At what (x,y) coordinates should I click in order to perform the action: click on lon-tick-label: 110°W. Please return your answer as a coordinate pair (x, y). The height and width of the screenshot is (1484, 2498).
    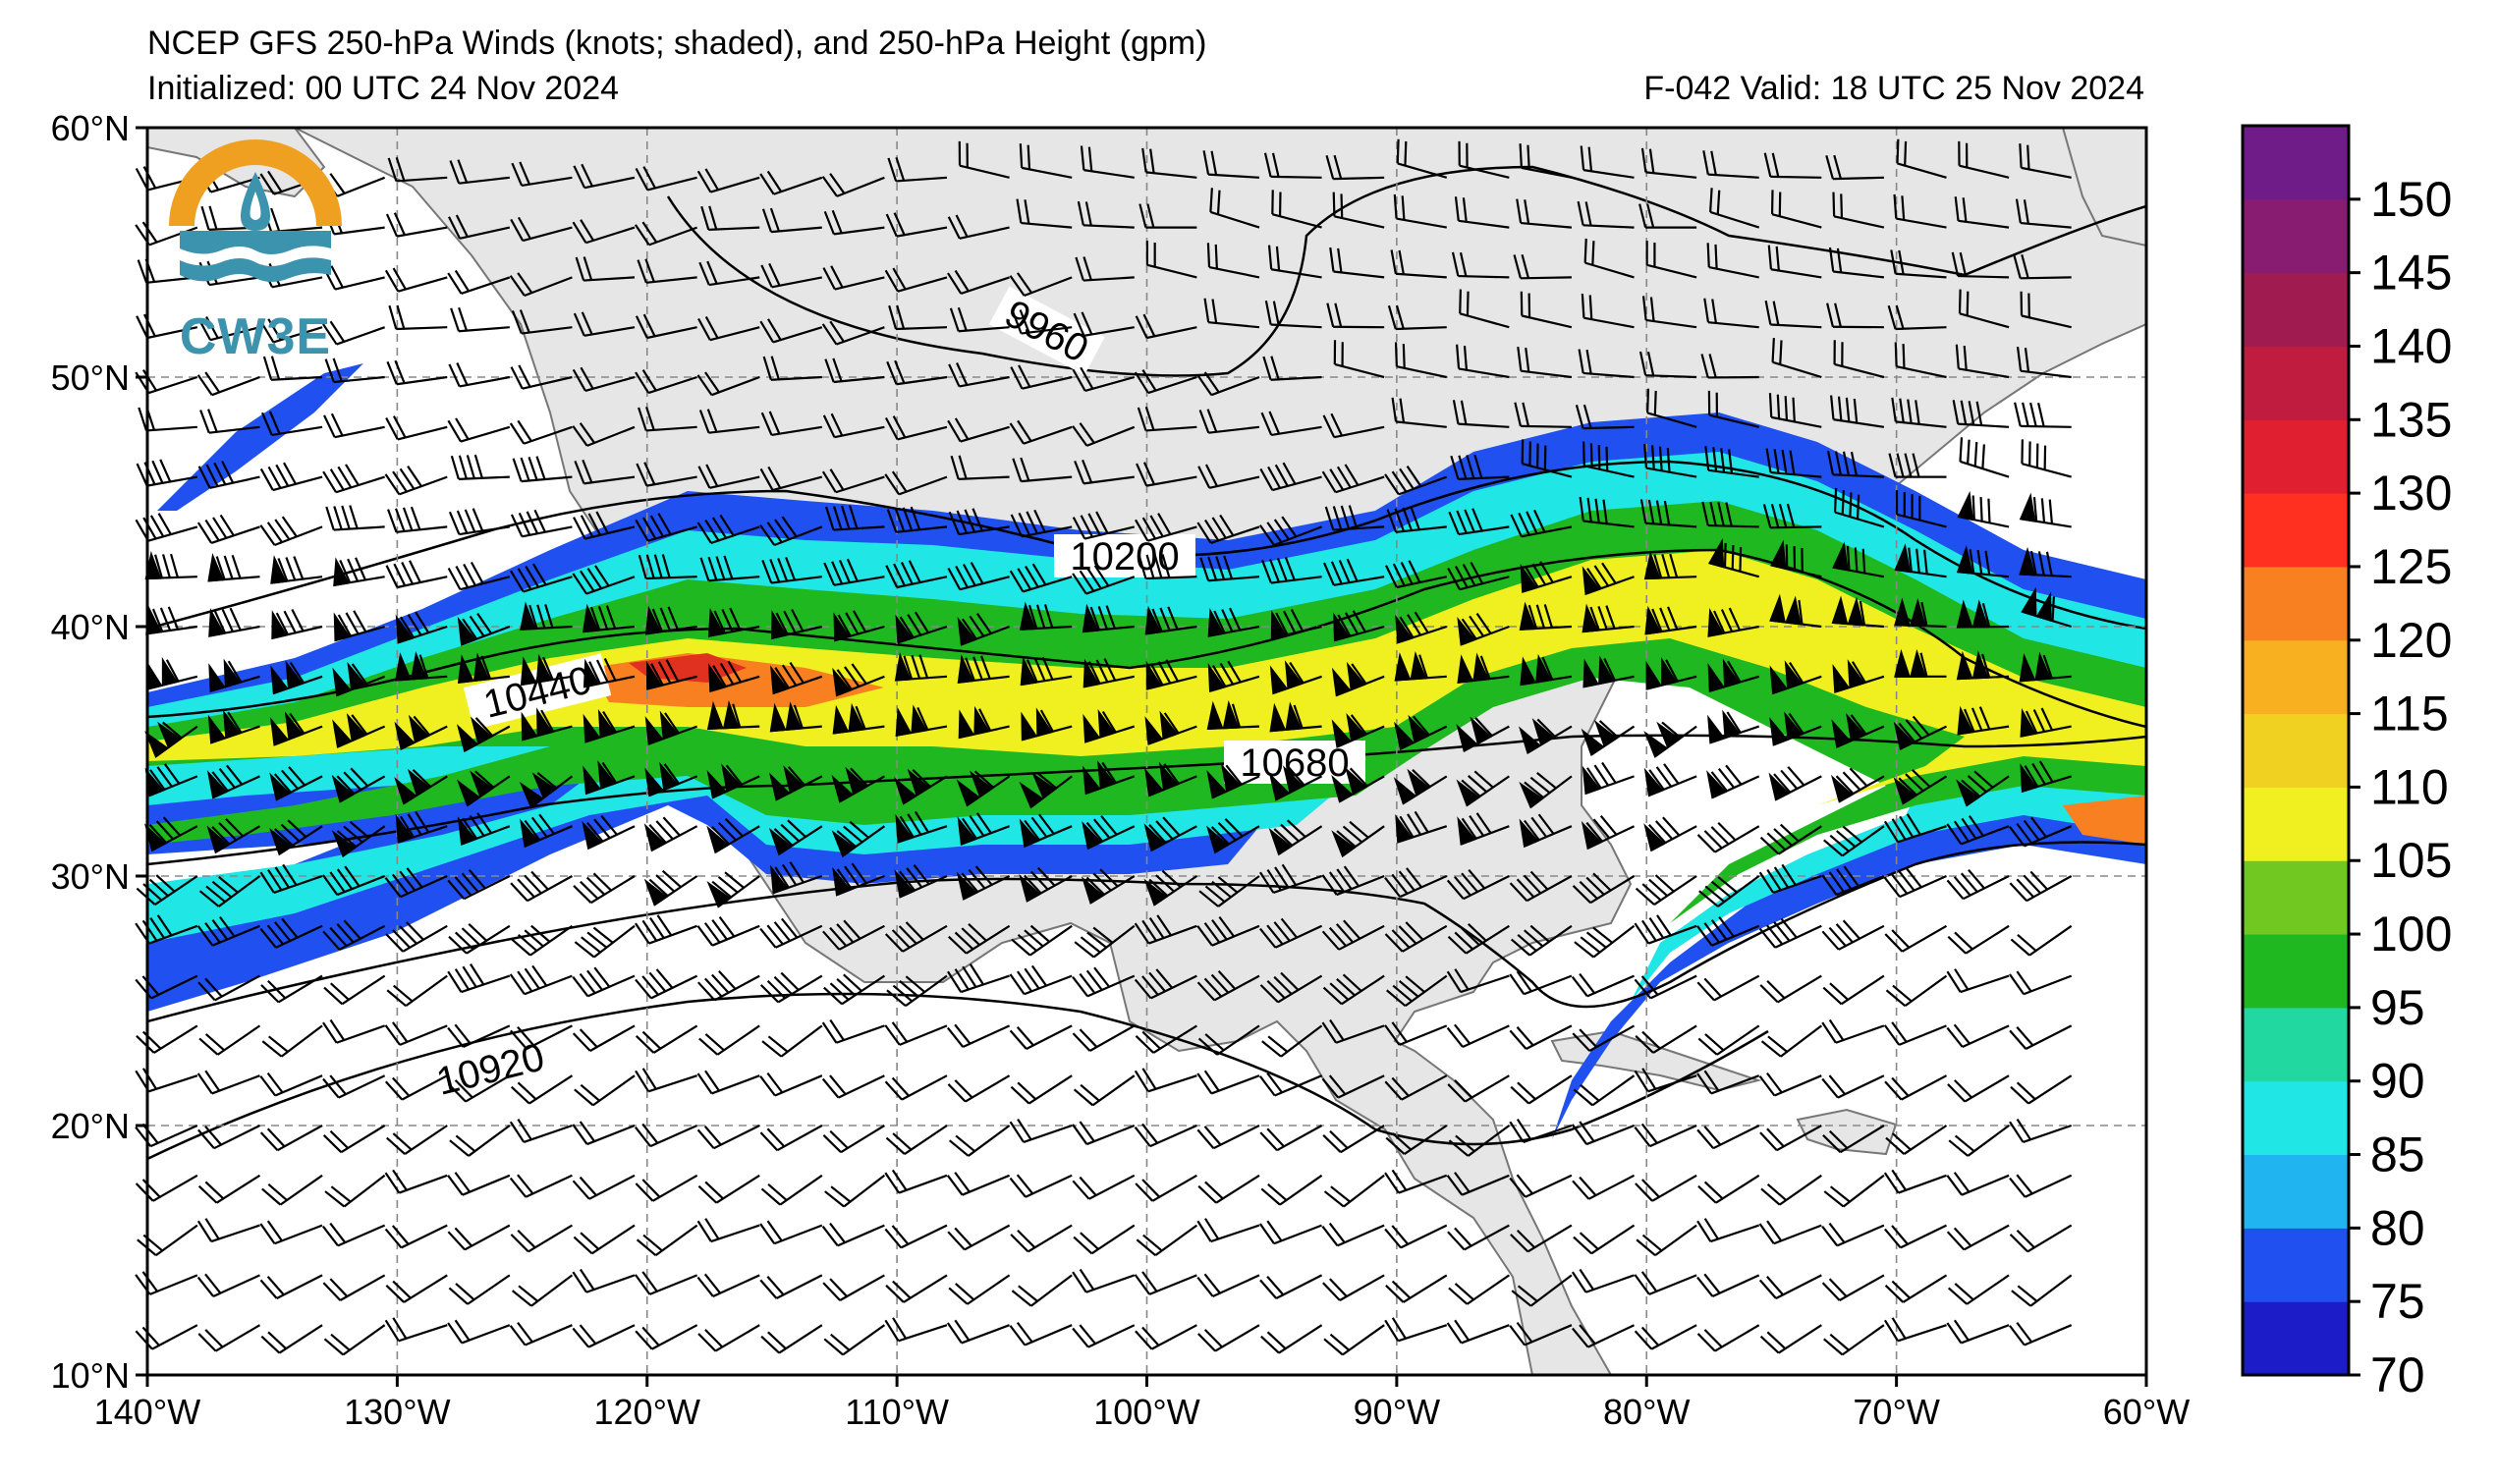
    Looking at the image, I should click on (897, 1412).